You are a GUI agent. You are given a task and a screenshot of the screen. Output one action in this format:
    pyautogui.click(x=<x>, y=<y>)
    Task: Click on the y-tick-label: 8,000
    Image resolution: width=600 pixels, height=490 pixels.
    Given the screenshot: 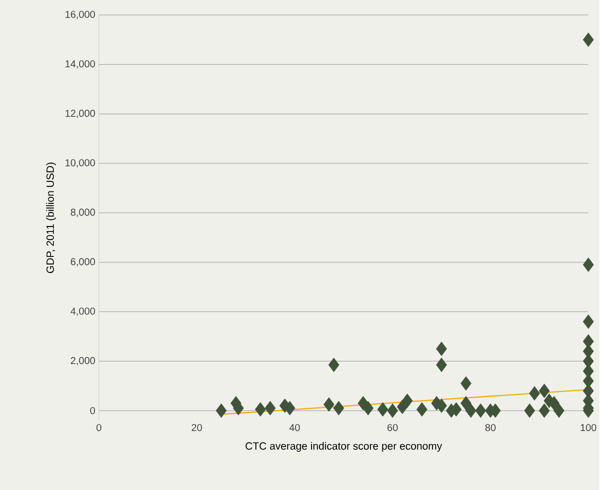 What is the action you would take?
    pyautogui.click(x=82, y=212)
    